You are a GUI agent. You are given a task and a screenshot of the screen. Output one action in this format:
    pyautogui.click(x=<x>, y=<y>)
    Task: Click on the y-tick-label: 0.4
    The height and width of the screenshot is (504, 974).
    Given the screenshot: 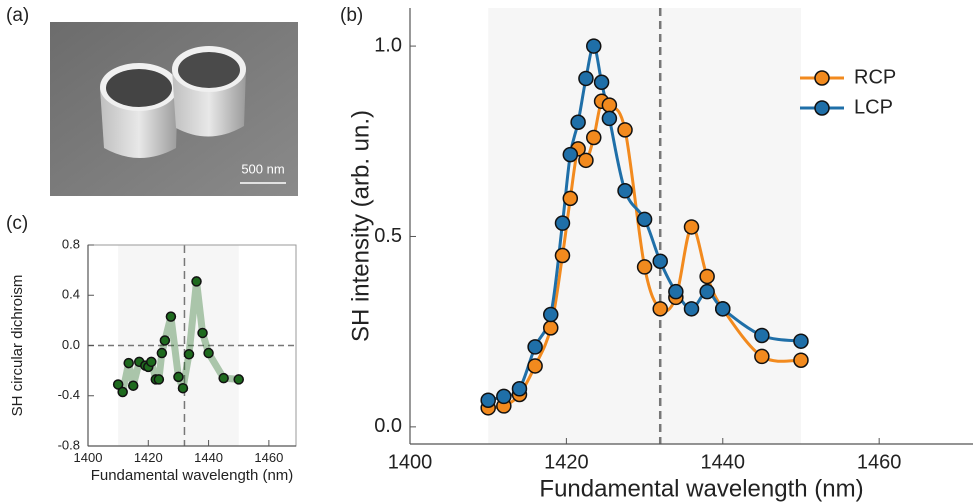 What is the action you would take?
    pyautogui.click(x=71, y=294)
    